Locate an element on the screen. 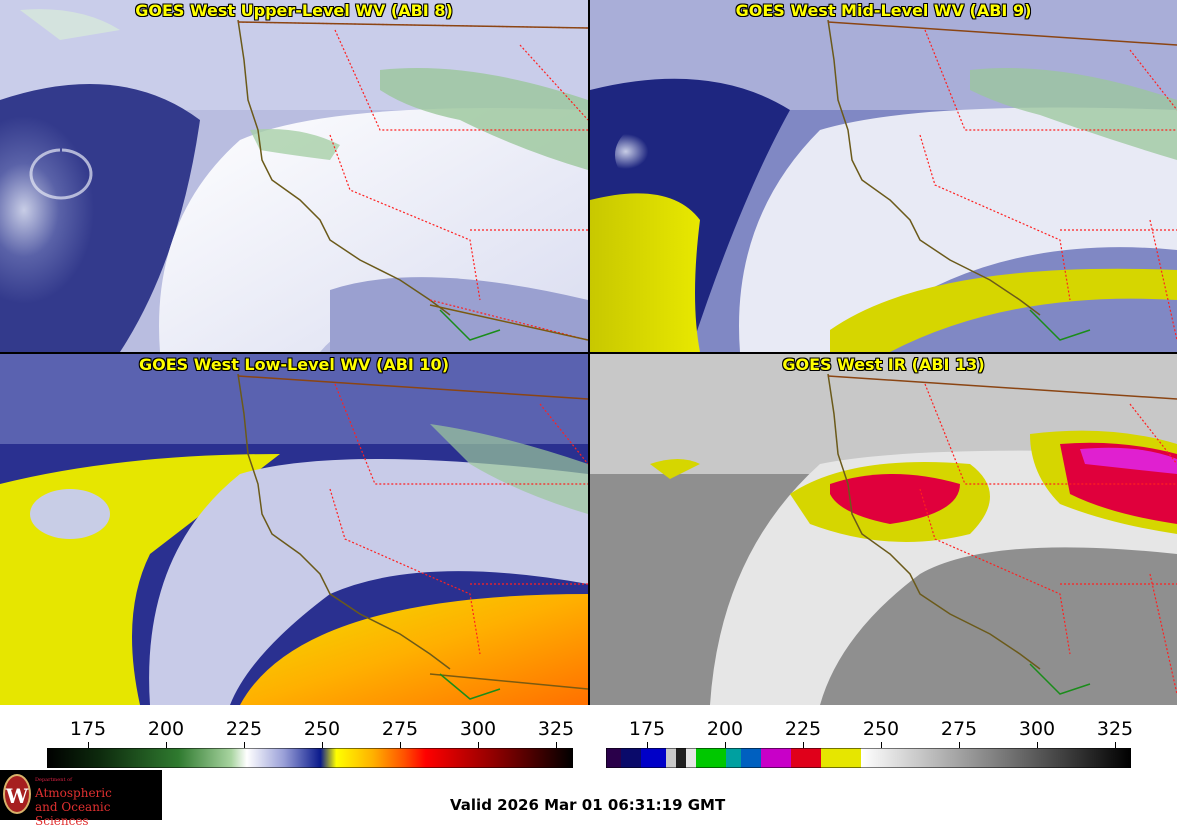 This screenshot has width=1177, height=828. mid-level-wv-title: GOES West Mid-Level WV (ABI 9) is located at coordinates (883, 10).